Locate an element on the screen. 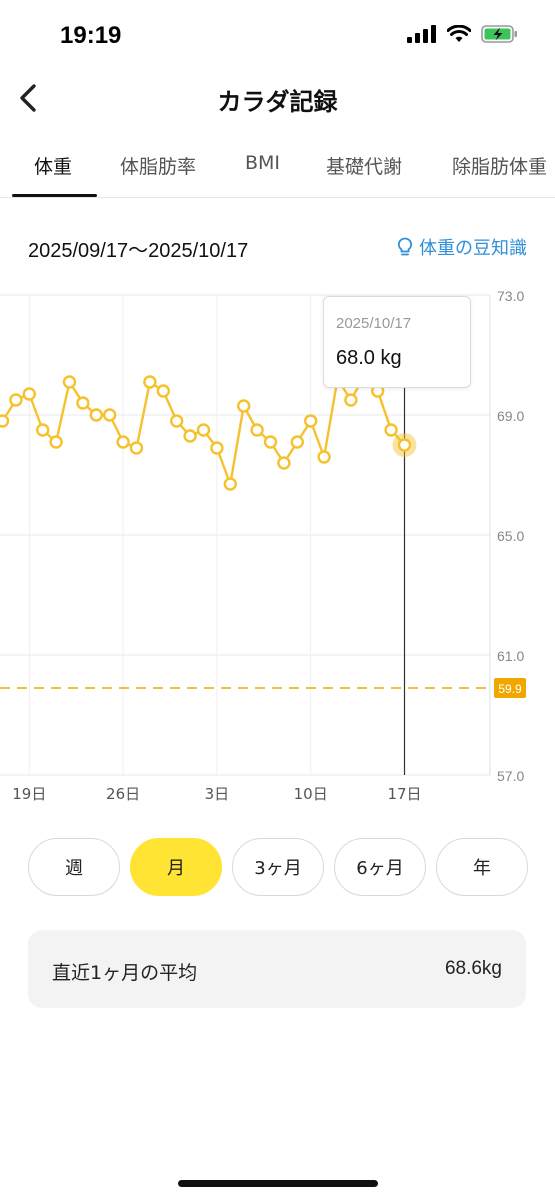 This screenshot has height=1200, width=555. average-value: 68.6kg is located at coordinates (473, 968).